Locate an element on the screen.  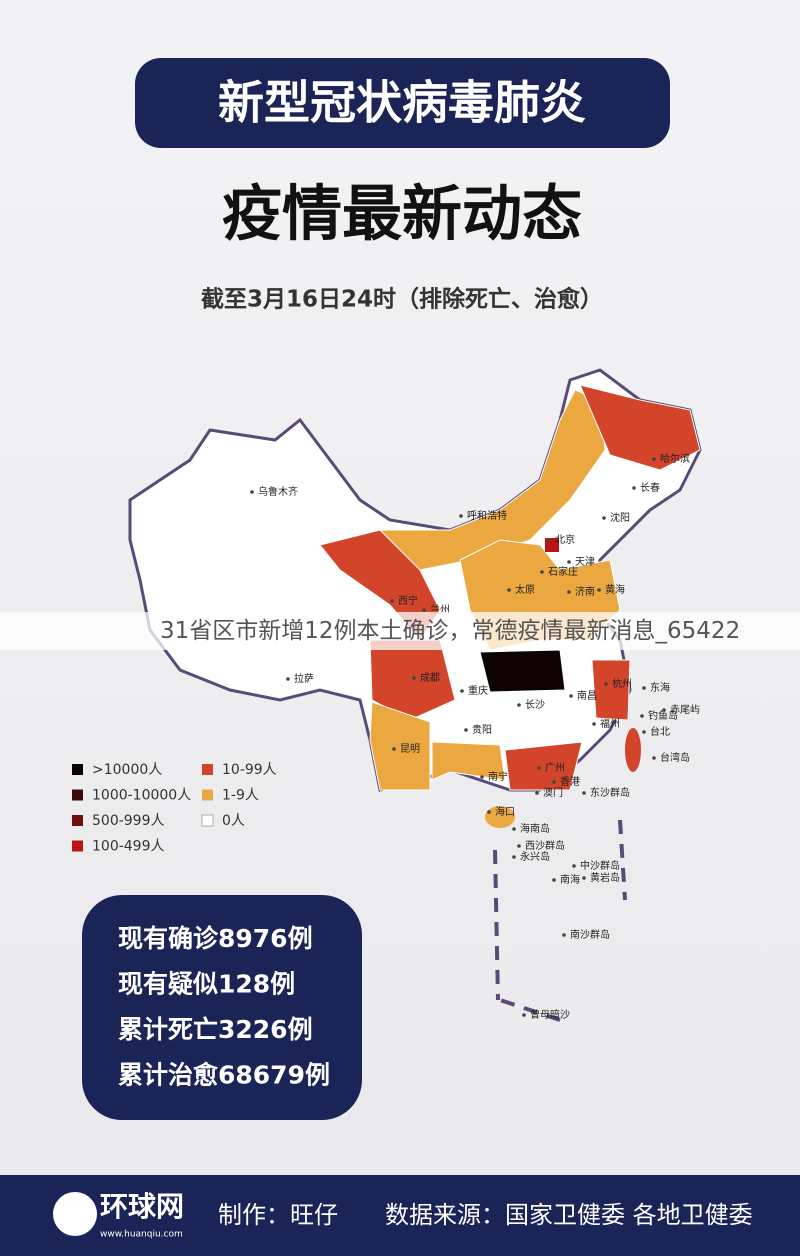
map-label: 东沙群岛 is located at coordinates (610, 792).